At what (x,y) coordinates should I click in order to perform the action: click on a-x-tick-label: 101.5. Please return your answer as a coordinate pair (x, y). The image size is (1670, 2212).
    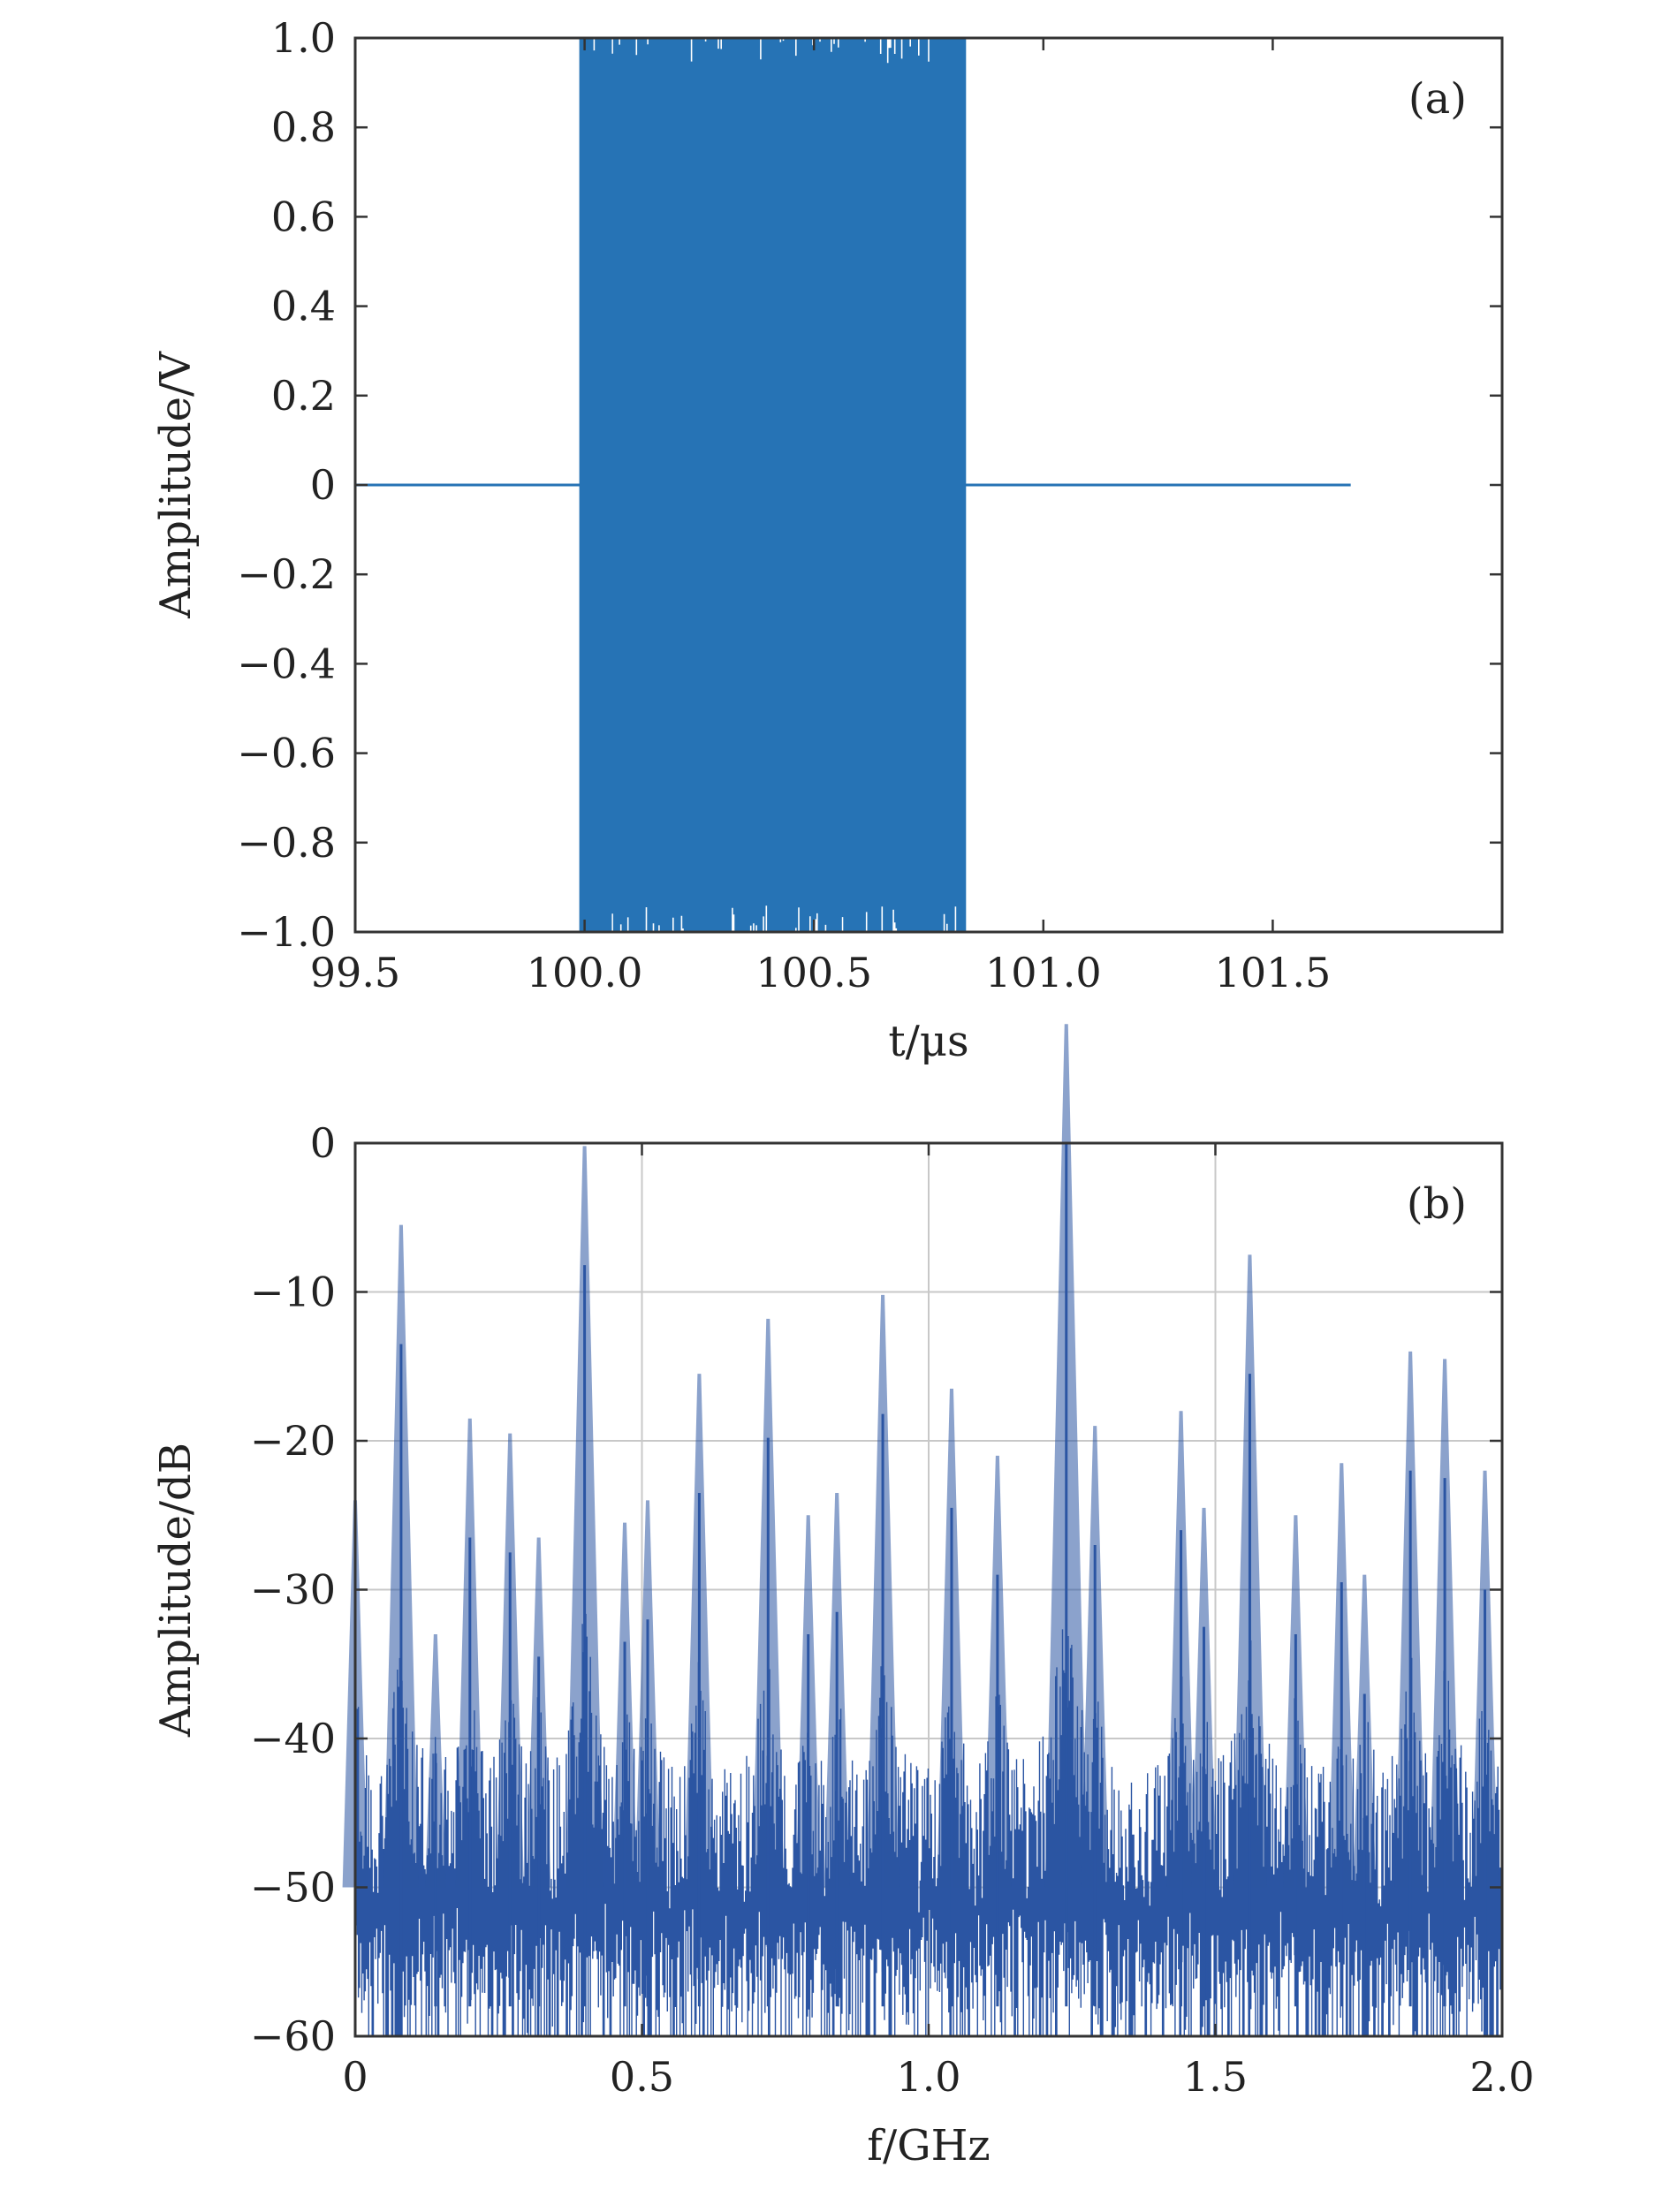
    Looking at the image, I should click on (1273, 972).